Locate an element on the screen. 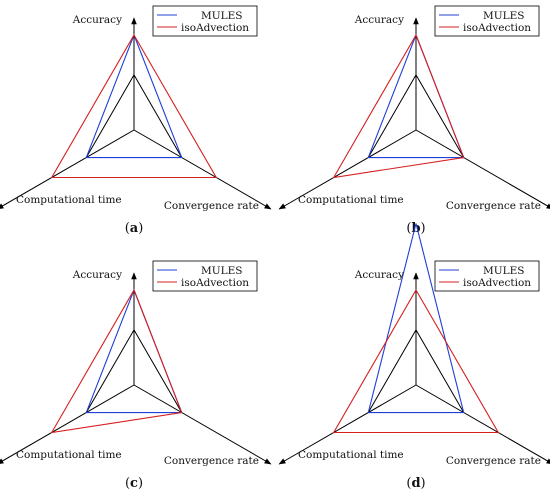 This screenshot has width=550, height=491. panel-label-letter: a is located at coordinates (134, 228).